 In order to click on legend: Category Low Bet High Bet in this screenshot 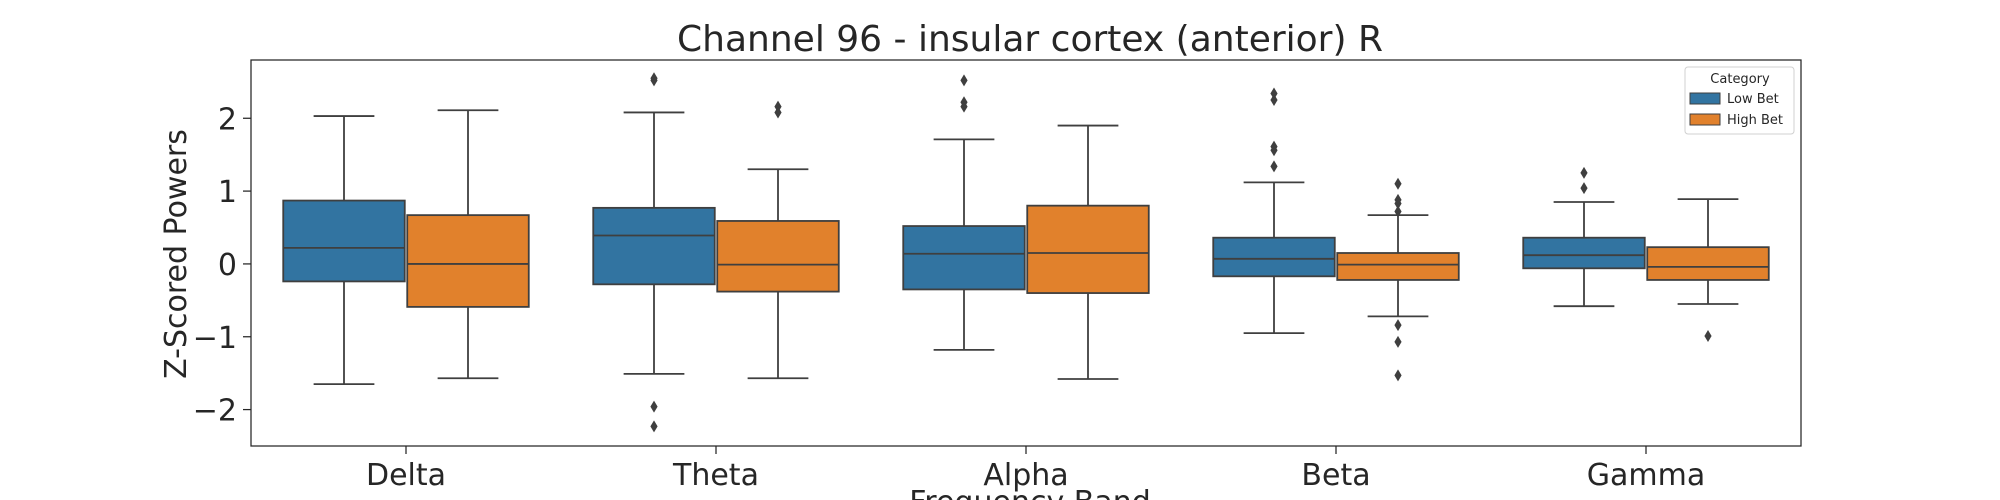, I will do `click(1739, 100)`.